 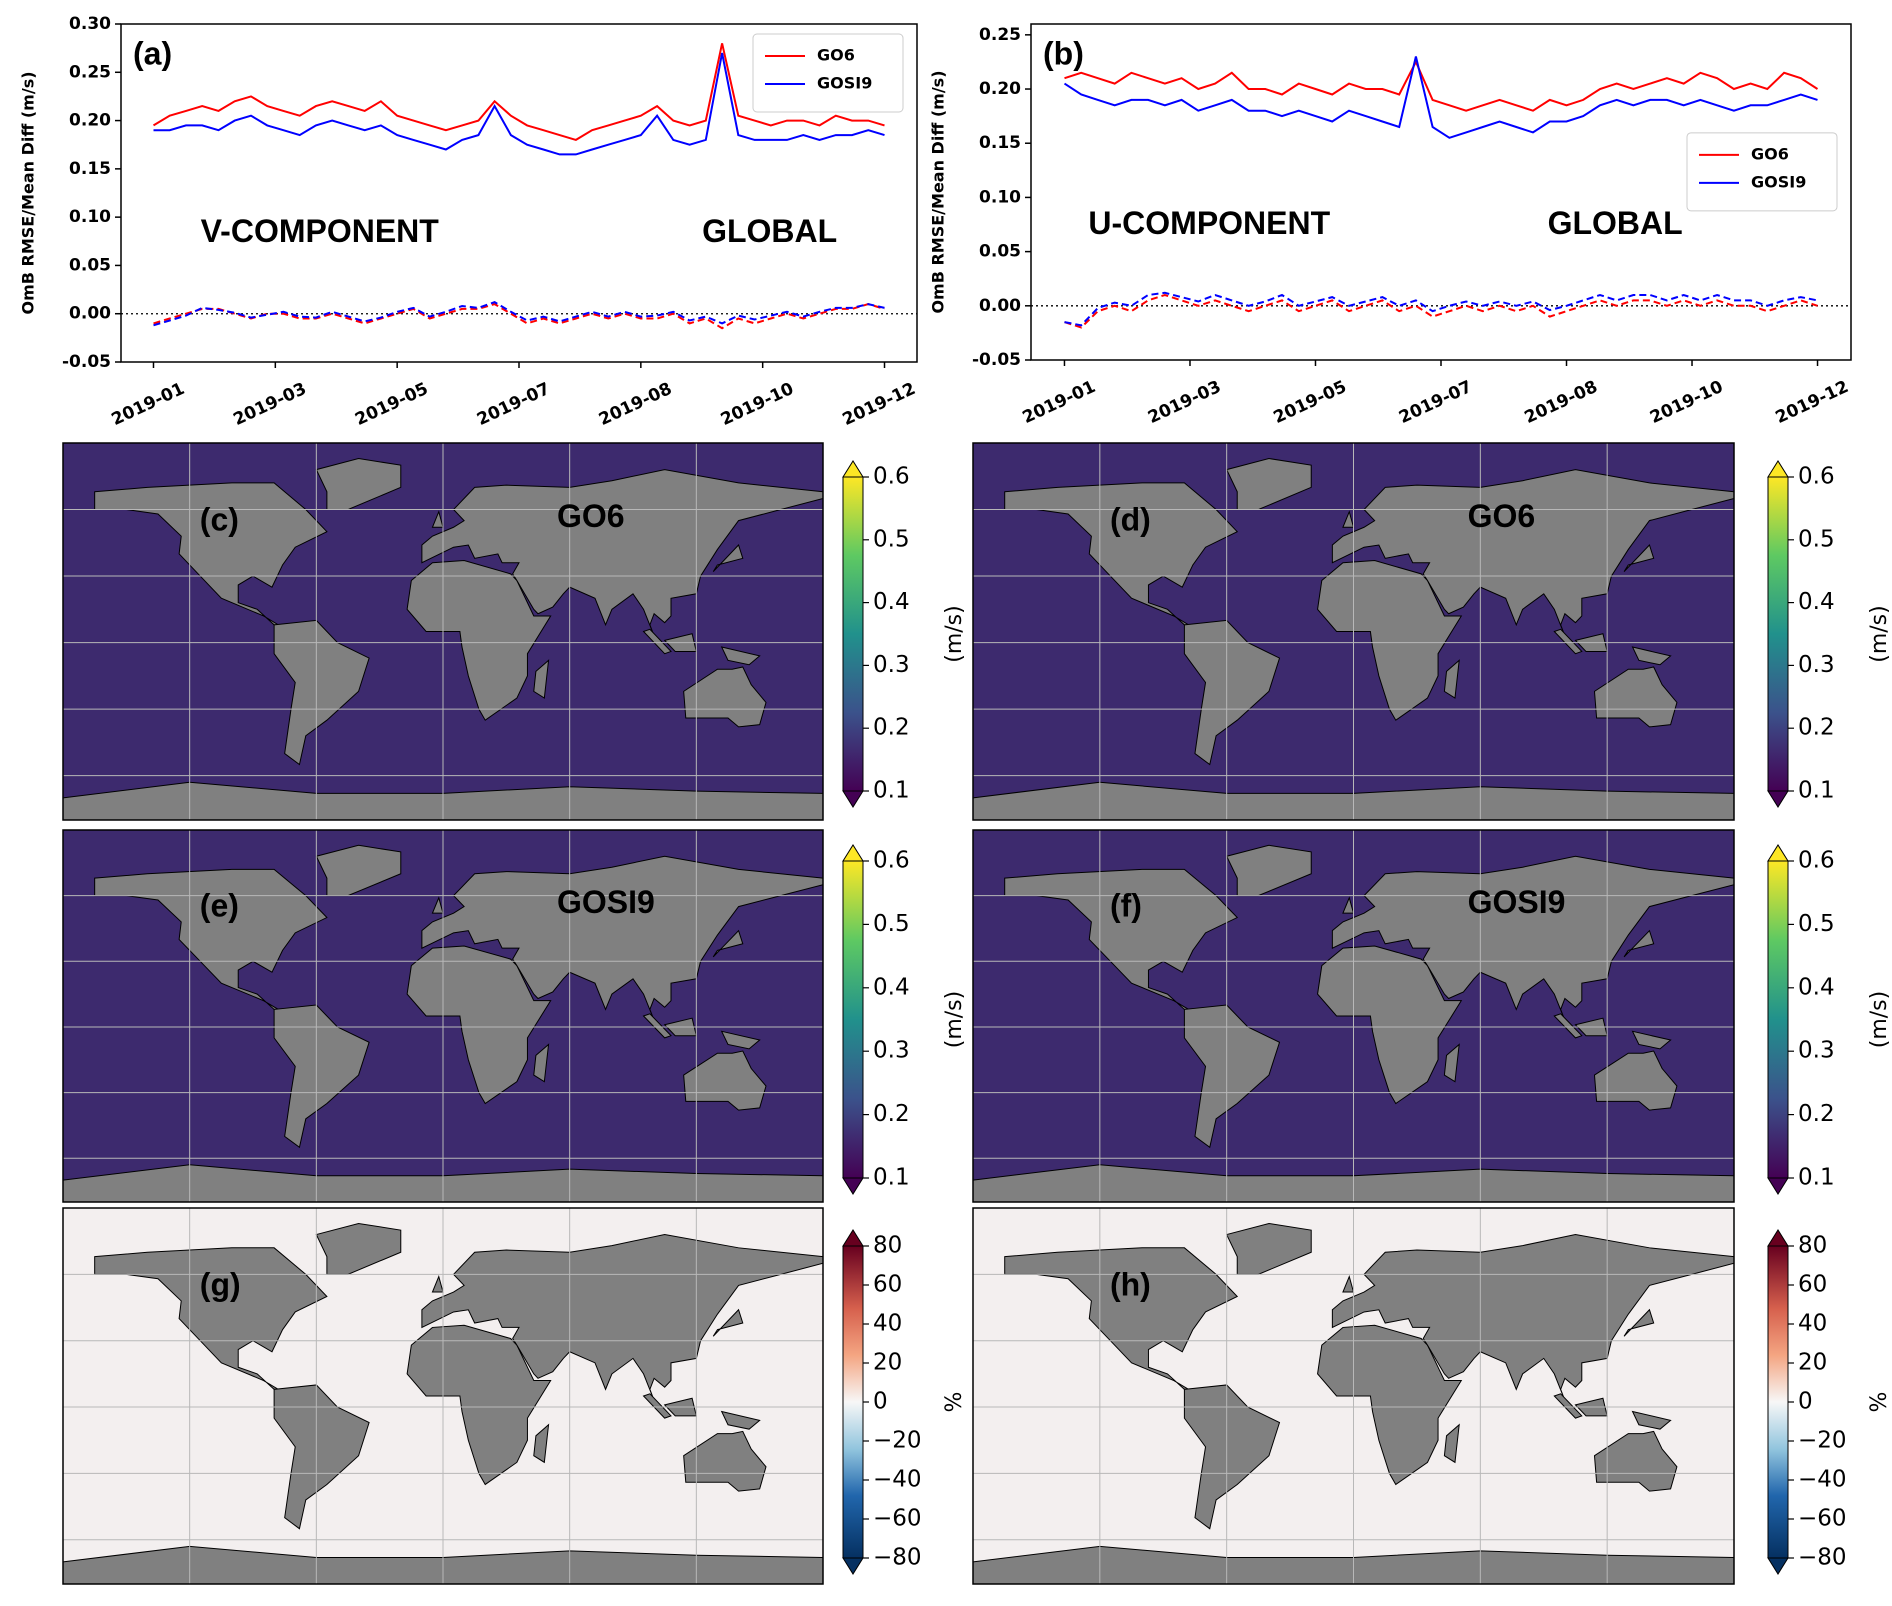 What do you see at coordinates (152, 53) in the screenshot?
I see `panel-label: (a)` at bounding box center [152, 53].